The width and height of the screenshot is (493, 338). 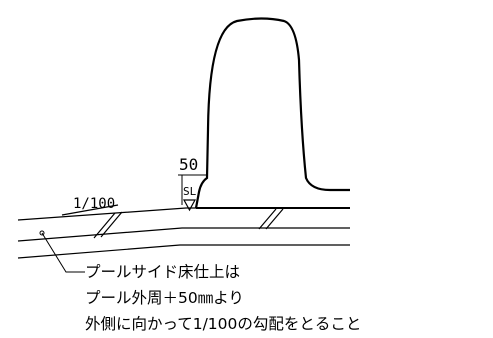 What do you see at coordinates (108, 225) in the screenshot?
I see `hatch-mark-left` at bounding box center [108, 225].